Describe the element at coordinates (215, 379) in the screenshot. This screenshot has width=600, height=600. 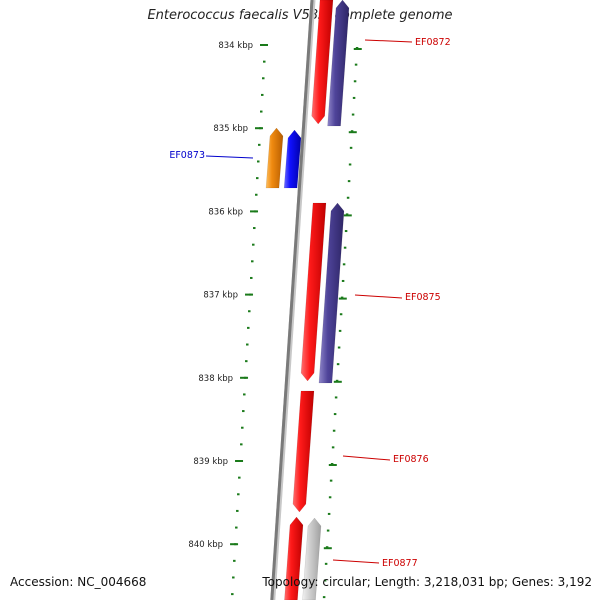
I see `ruler-label: 838 kbp` at that location.